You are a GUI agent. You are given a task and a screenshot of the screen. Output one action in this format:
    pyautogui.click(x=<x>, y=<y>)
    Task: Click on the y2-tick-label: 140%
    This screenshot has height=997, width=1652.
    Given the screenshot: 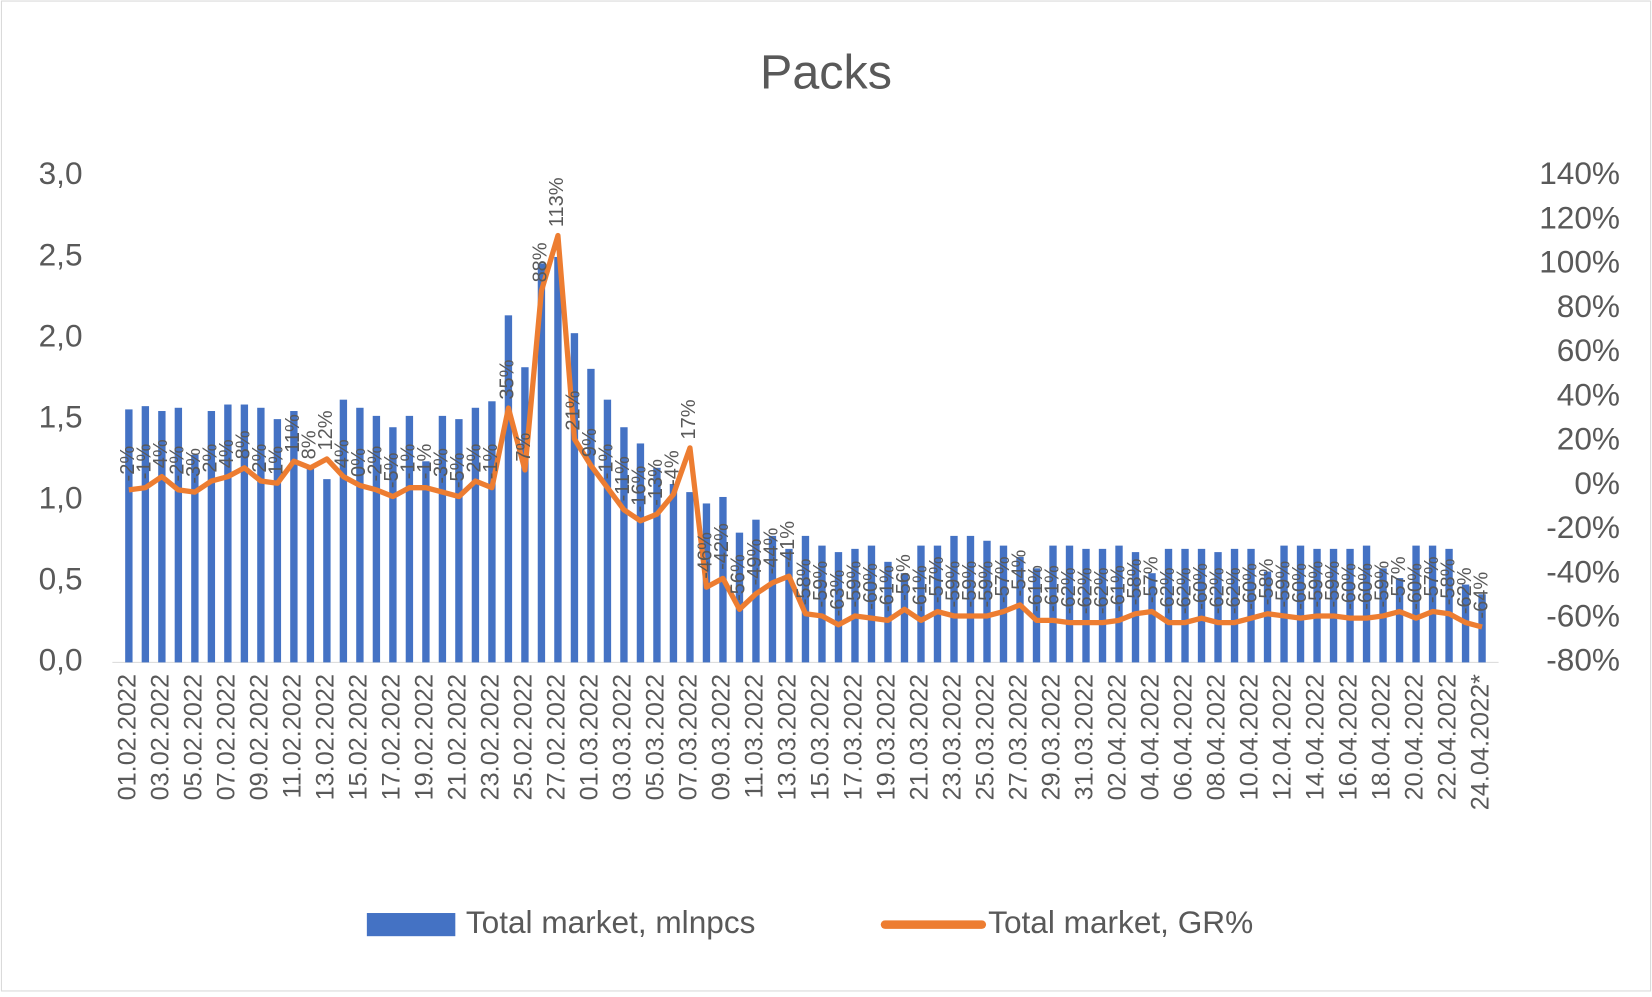 What is the action you would take?
    pyautogui.click(x=1579, y=173)
    